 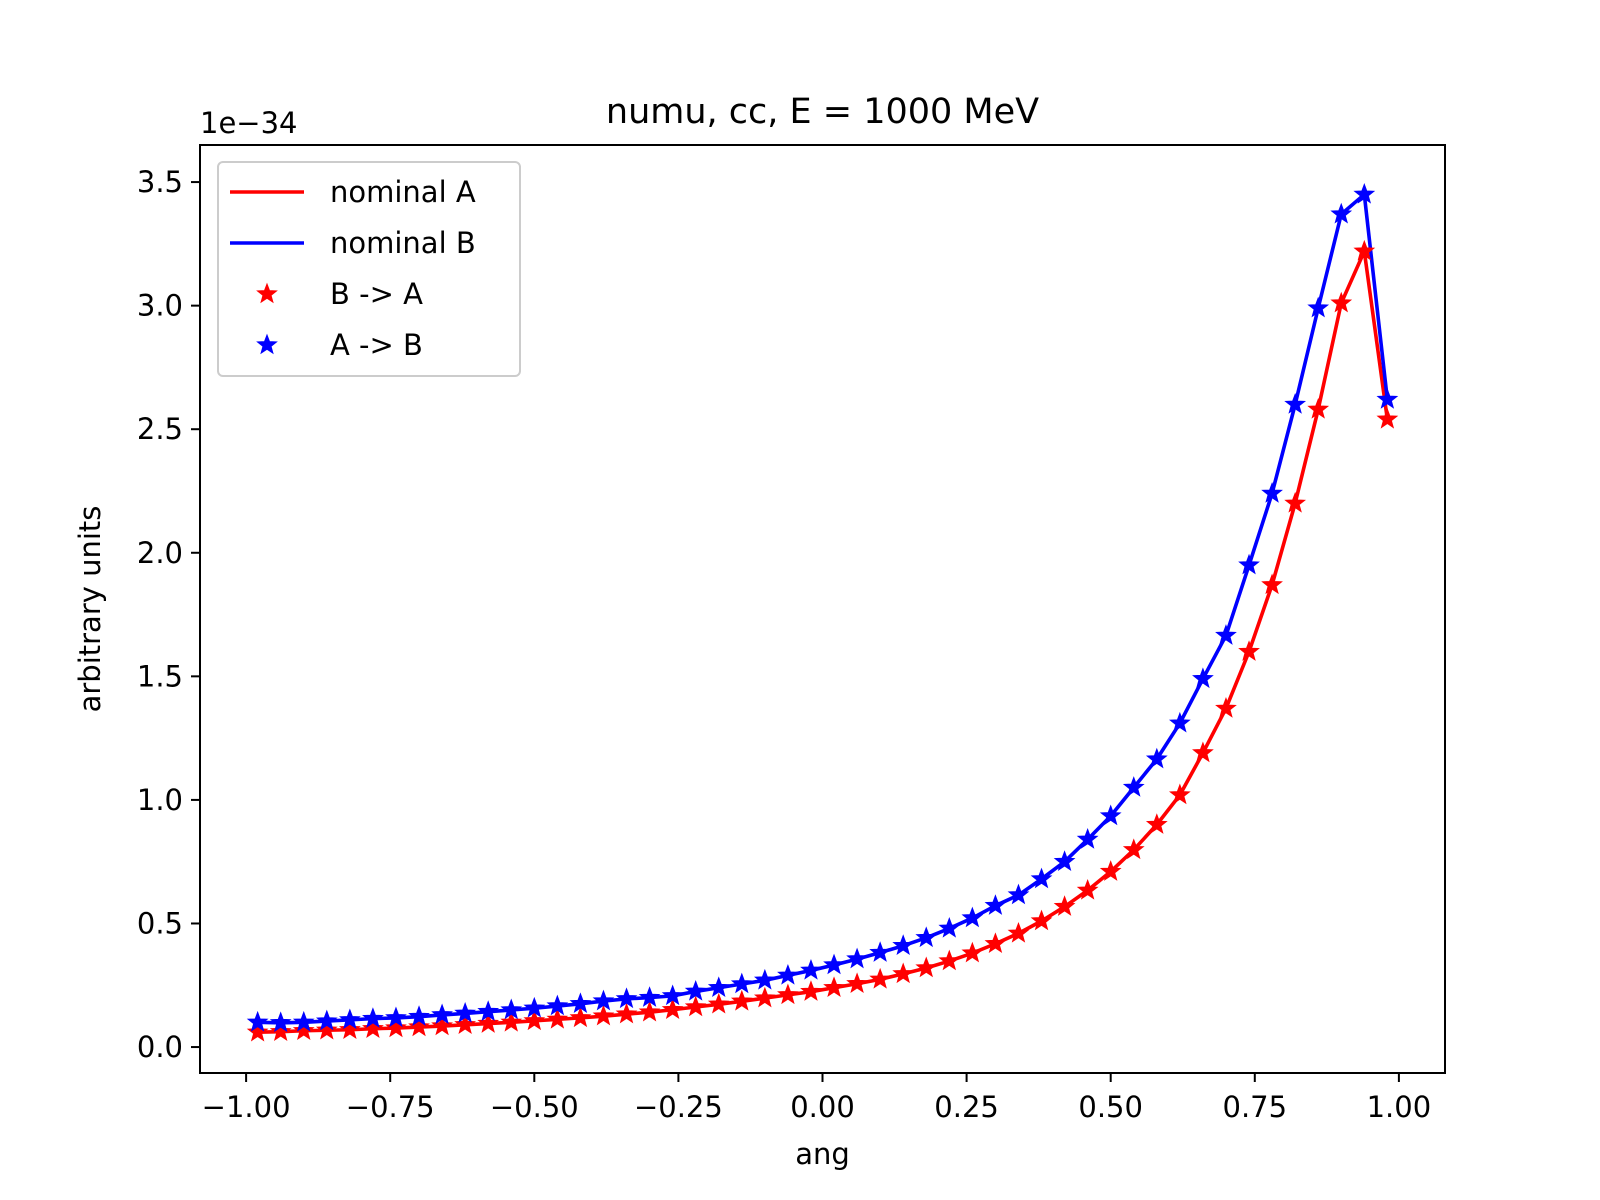 What do you see at coordinates (160, 800) in the screenshot?
I see `y-tick-label: 1.0` at bounding box center [160, 800].